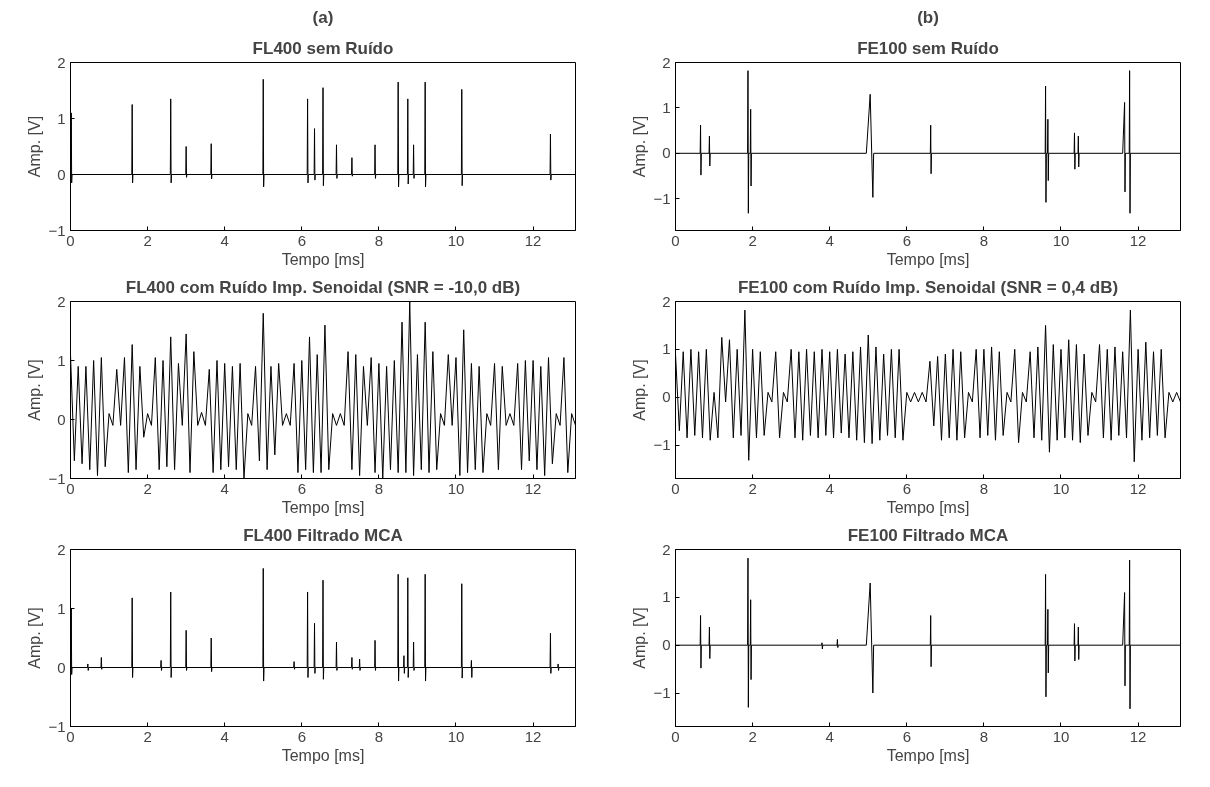 This screenshot has width=1210, height=787. I want to click on chart-title: FL400 Filtrado MCA, so click(323, 535).